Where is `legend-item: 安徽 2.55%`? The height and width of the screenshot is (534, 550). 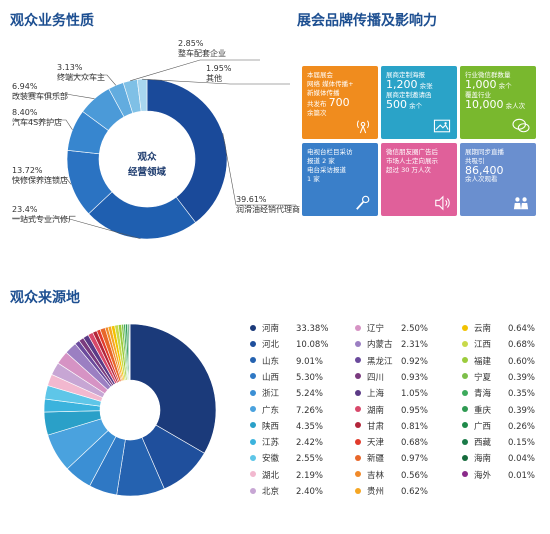 legend-item: 安徽 2.55% is located at coordinates (286, 459).